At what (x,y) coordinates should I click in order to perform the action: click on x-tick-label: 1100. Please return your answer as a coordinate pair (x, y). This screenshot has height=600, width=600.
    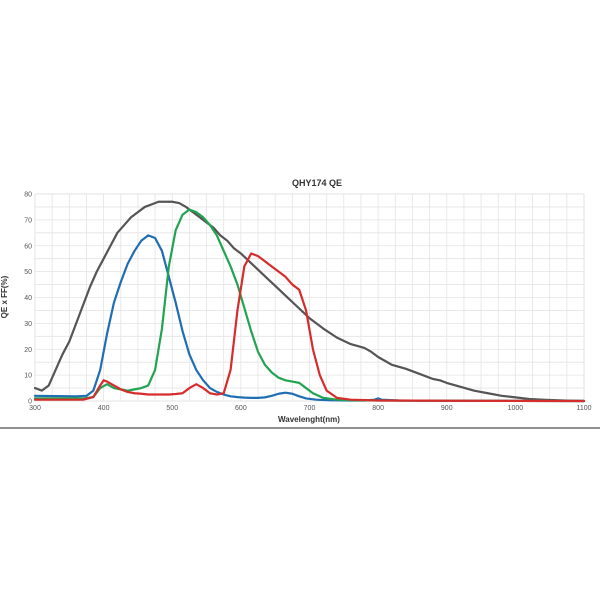
    Looking at the image, I should click on (583, 408).